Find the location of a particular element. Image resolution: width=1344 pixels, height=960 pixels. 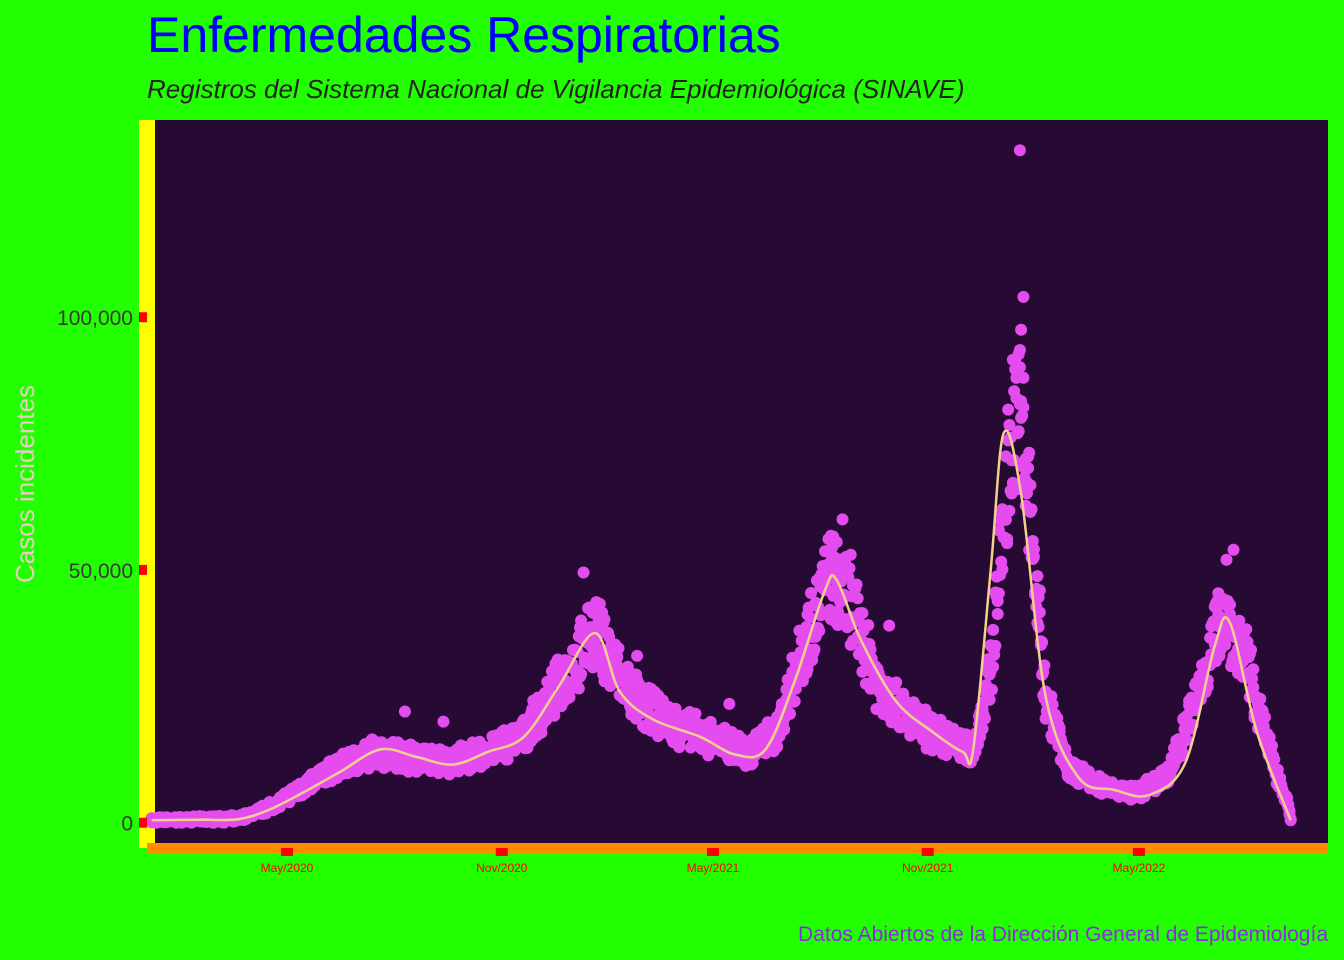

data-point-1920 is located at coordinates (1272, 745).